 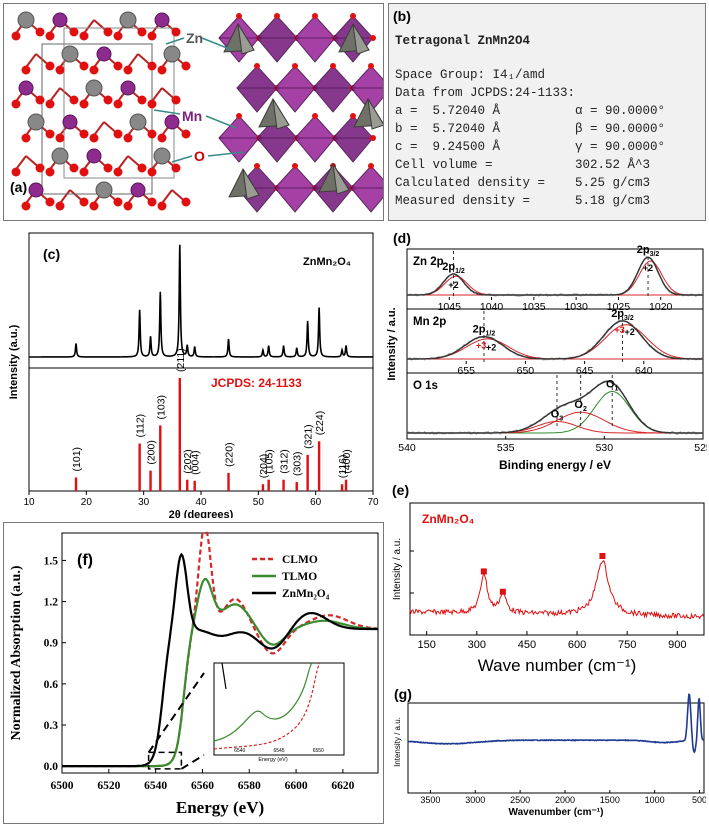 I want to click on x-tick-label: 1035, so click(x=534, y=307).